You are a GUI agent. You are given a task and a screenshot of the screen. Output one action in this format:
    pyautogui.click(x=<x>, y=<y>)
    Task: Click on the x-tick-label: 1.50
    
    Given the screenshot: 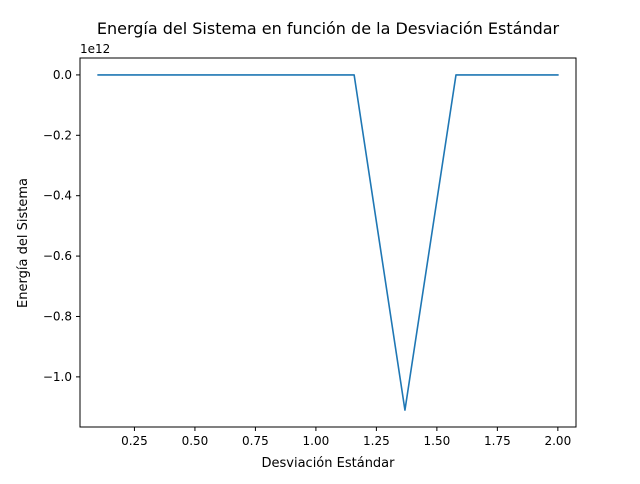 What is the action you would take?
    pyautogui.click(x=437, y=441)
    